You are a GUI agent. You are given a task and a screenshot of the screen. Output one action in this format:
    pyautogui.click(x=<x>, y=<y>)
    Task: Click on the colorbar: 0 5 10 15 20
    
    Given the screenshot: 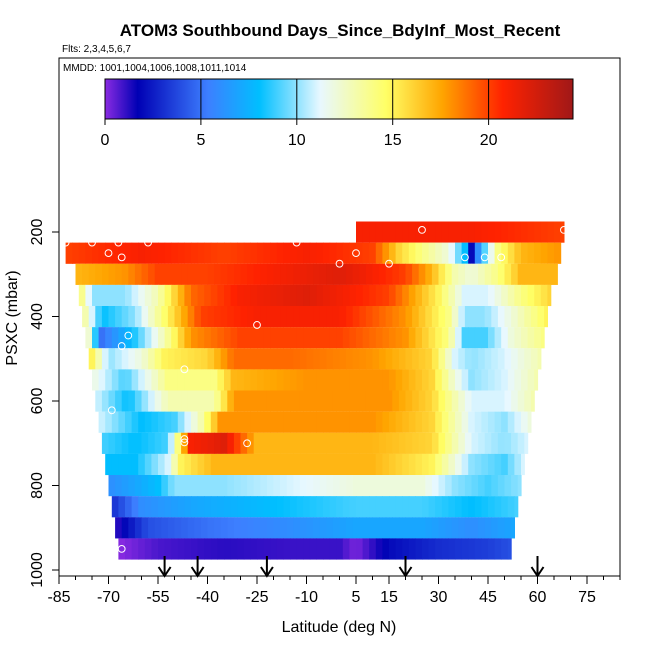 What is the action you would take?
    pyautogui.click(x=337, y=113)
    